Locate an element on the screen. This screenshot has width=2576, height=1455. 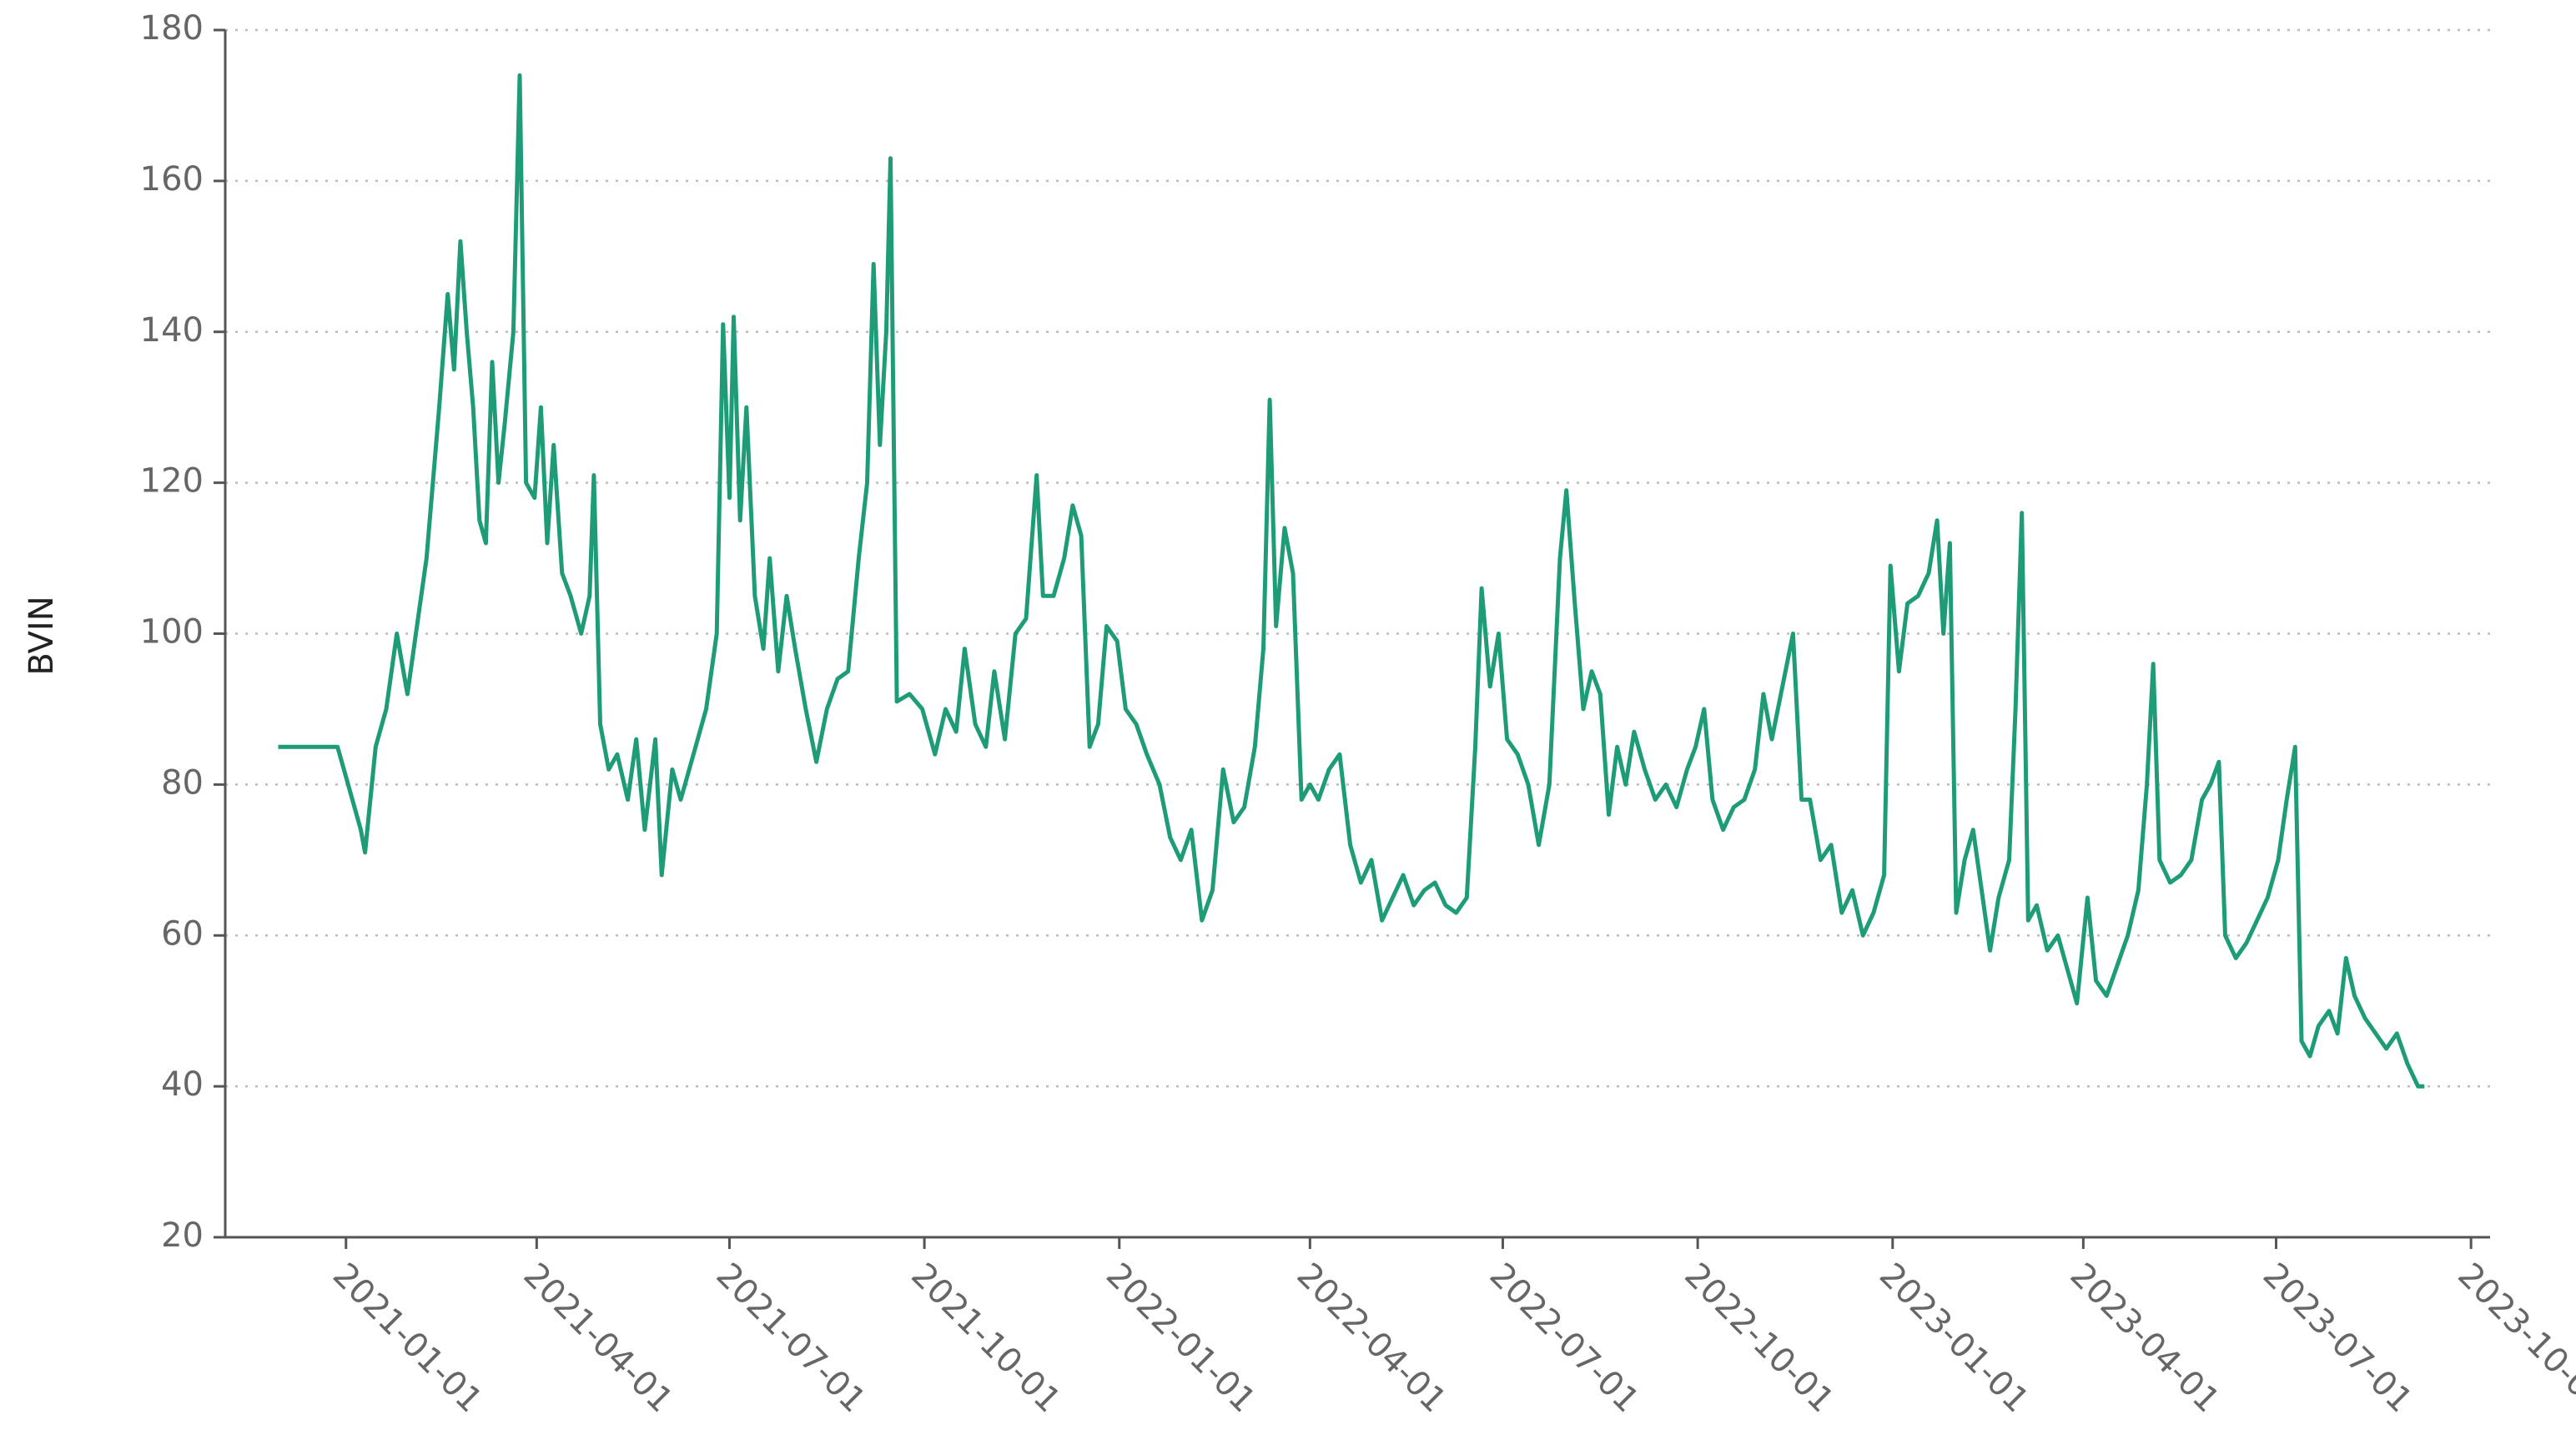
x-tick-label: 2021-07-01 is located at coordinates (791, 1338).